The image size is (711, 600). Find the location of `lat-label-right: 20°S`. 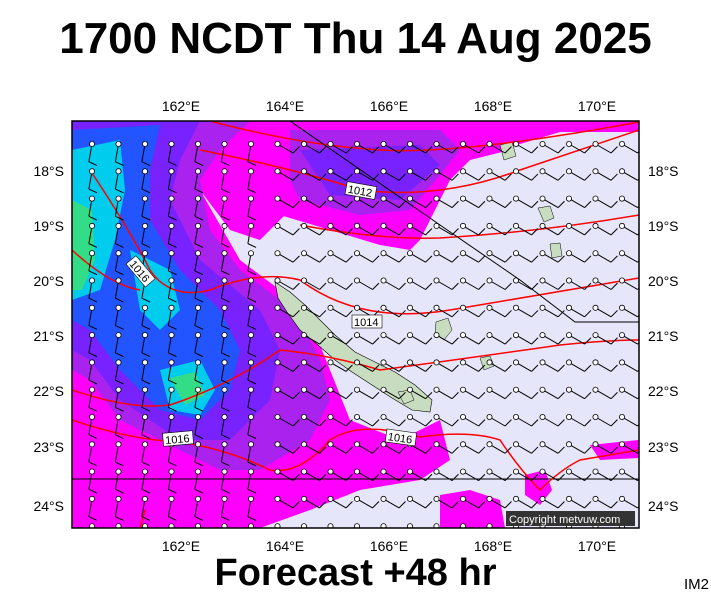

lat-label-right: 20°S is located at coordinates (663, 281).